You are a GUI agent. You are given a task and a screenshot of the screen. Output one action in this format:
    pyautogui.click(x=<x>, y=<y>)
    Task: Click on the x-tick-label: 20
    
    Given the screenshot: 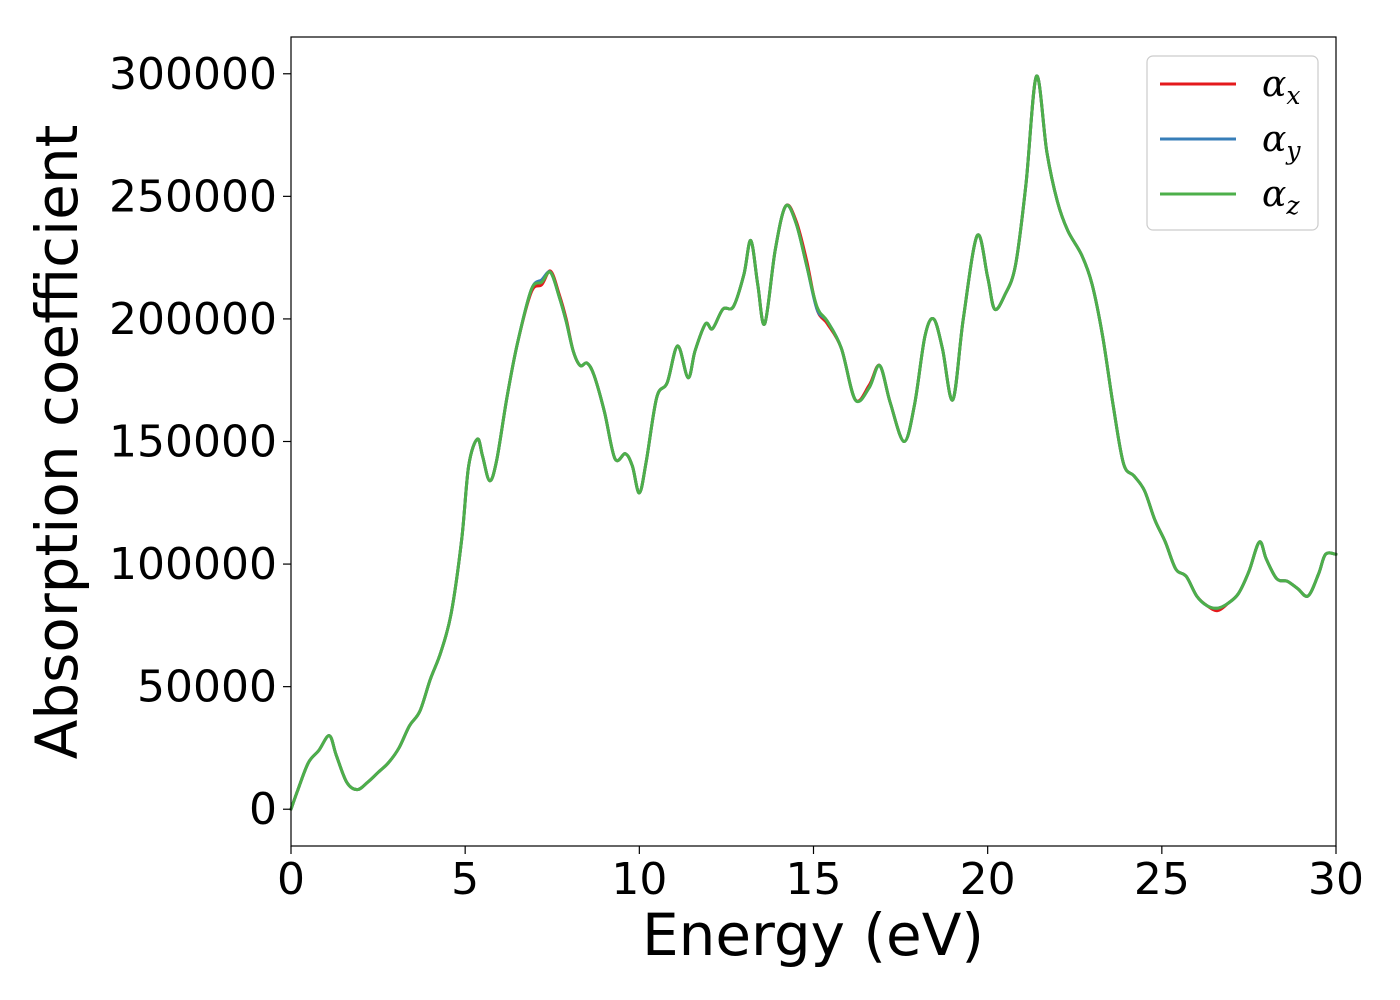 What is the action you would take?
    pyautogui.click(x=988, y=879)
    